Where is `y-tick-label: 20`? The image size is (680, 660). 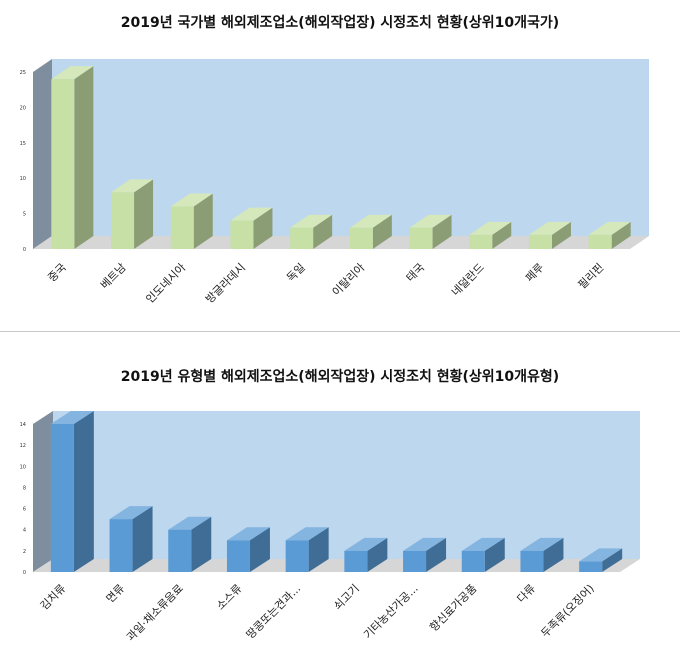 y-tick-label: 20 is located at coordinates (23, 108).